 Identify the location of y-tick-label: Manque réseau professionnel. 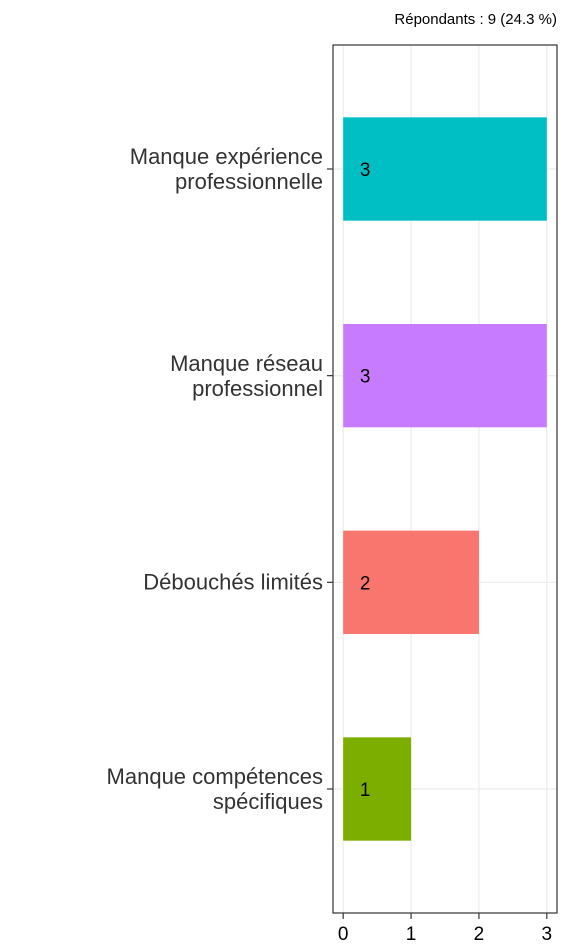
(246, 375).